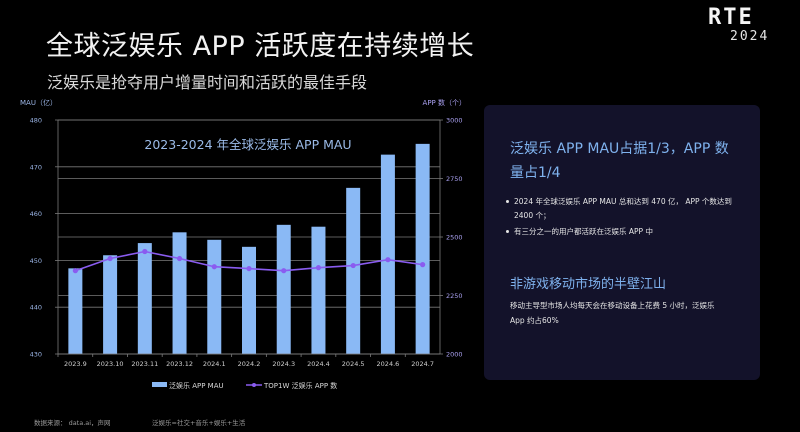 This screenshot has height=432, width=800. What do you see at coordinates (36, 308) in the screenshot?
I see `y-tick-label: 440` at bounding box center [36, 308].